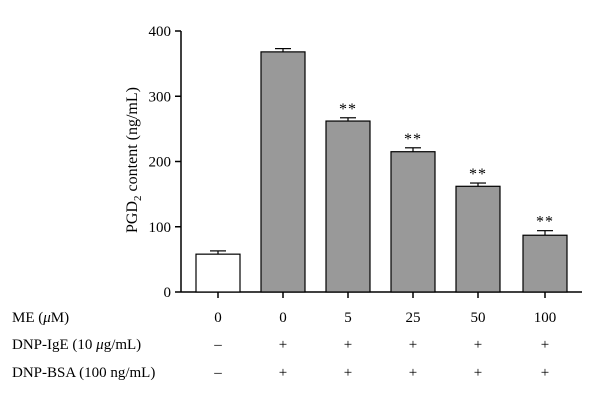  I want to click on row-label: DNP-BSA (100 ng/mL), so click(83, 373).